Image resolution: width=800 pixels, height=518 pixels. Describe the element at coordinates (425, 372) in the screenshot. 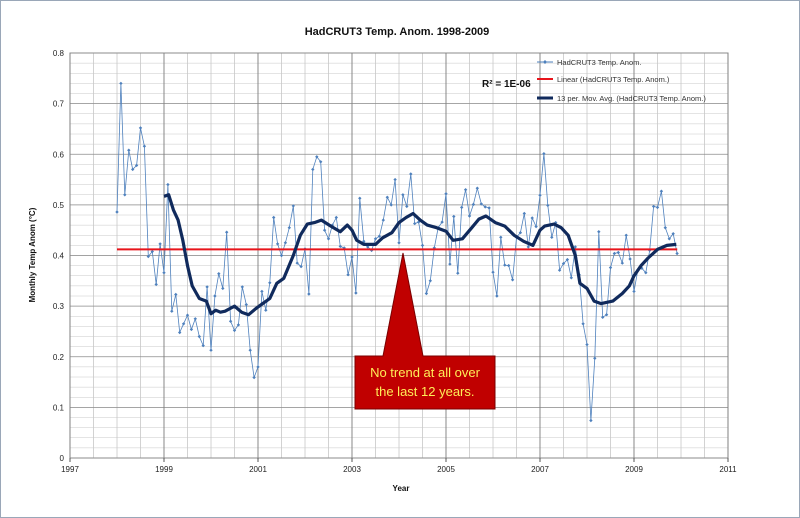

I see `callout-line-1: No trend at all over` at that location.